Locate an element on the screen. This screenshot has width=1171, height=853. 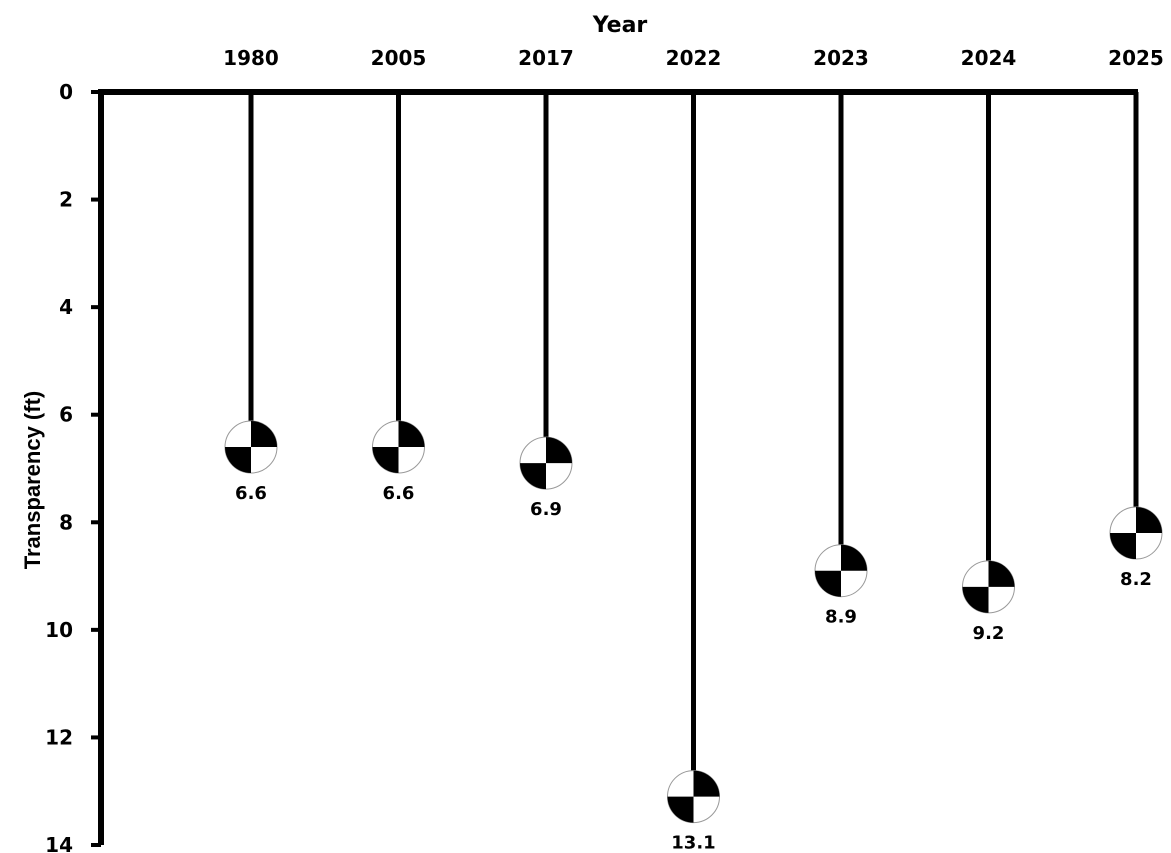
data-label: 13.1 is located at coordinates (693, 843).